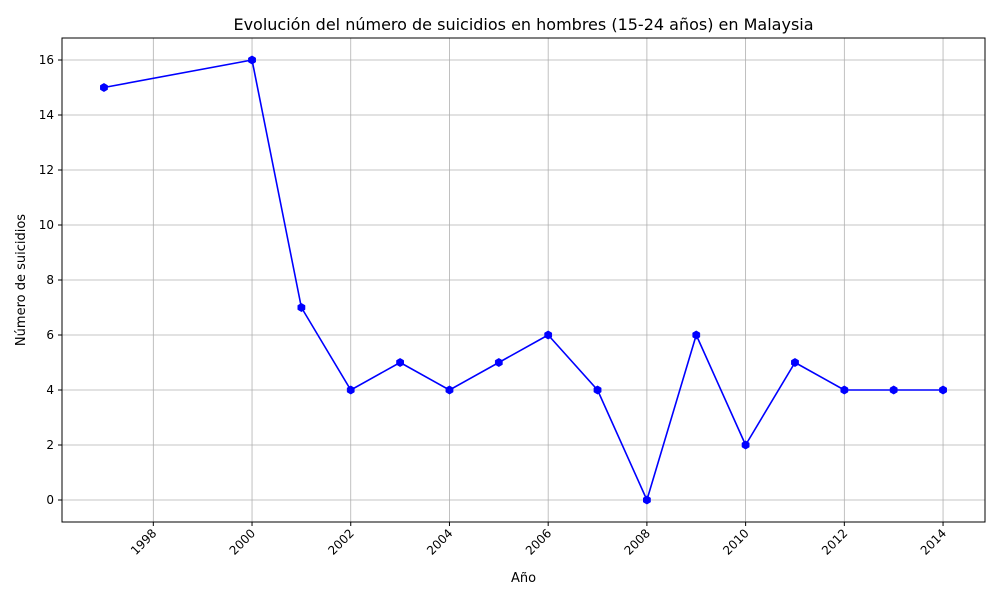 The height and width of the screenshot is (604, 1000). I want to click on y-tick-label: 6, so click(50, 335).